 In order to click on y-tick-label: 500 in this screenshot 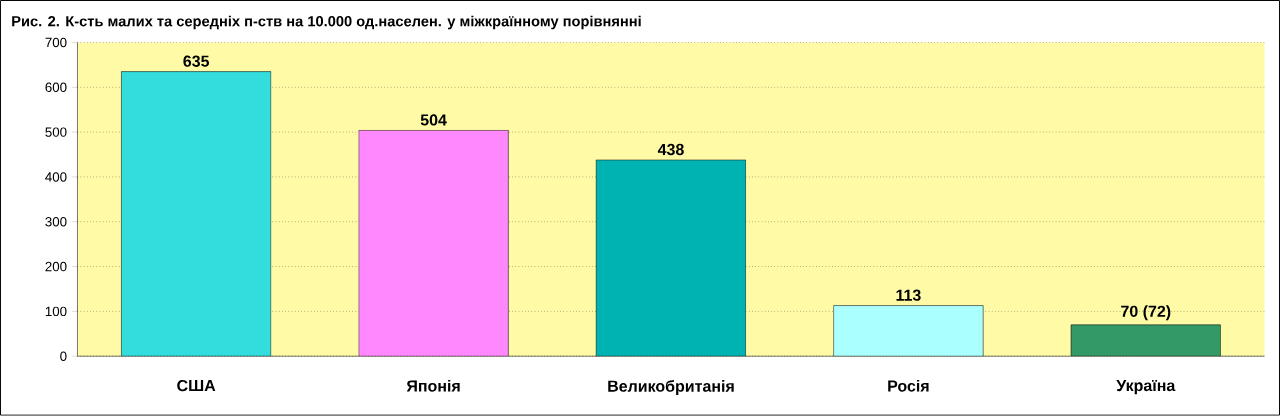, I will do `click(56, 132)`.